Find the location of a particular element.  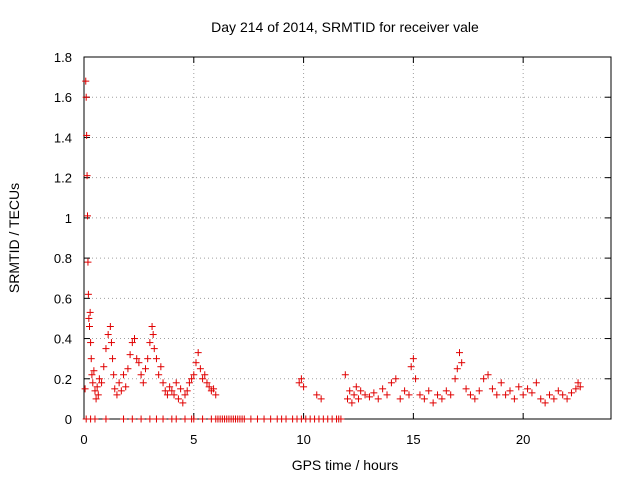

y-tick-label: 0.8 is located at coordinates (63, 258).